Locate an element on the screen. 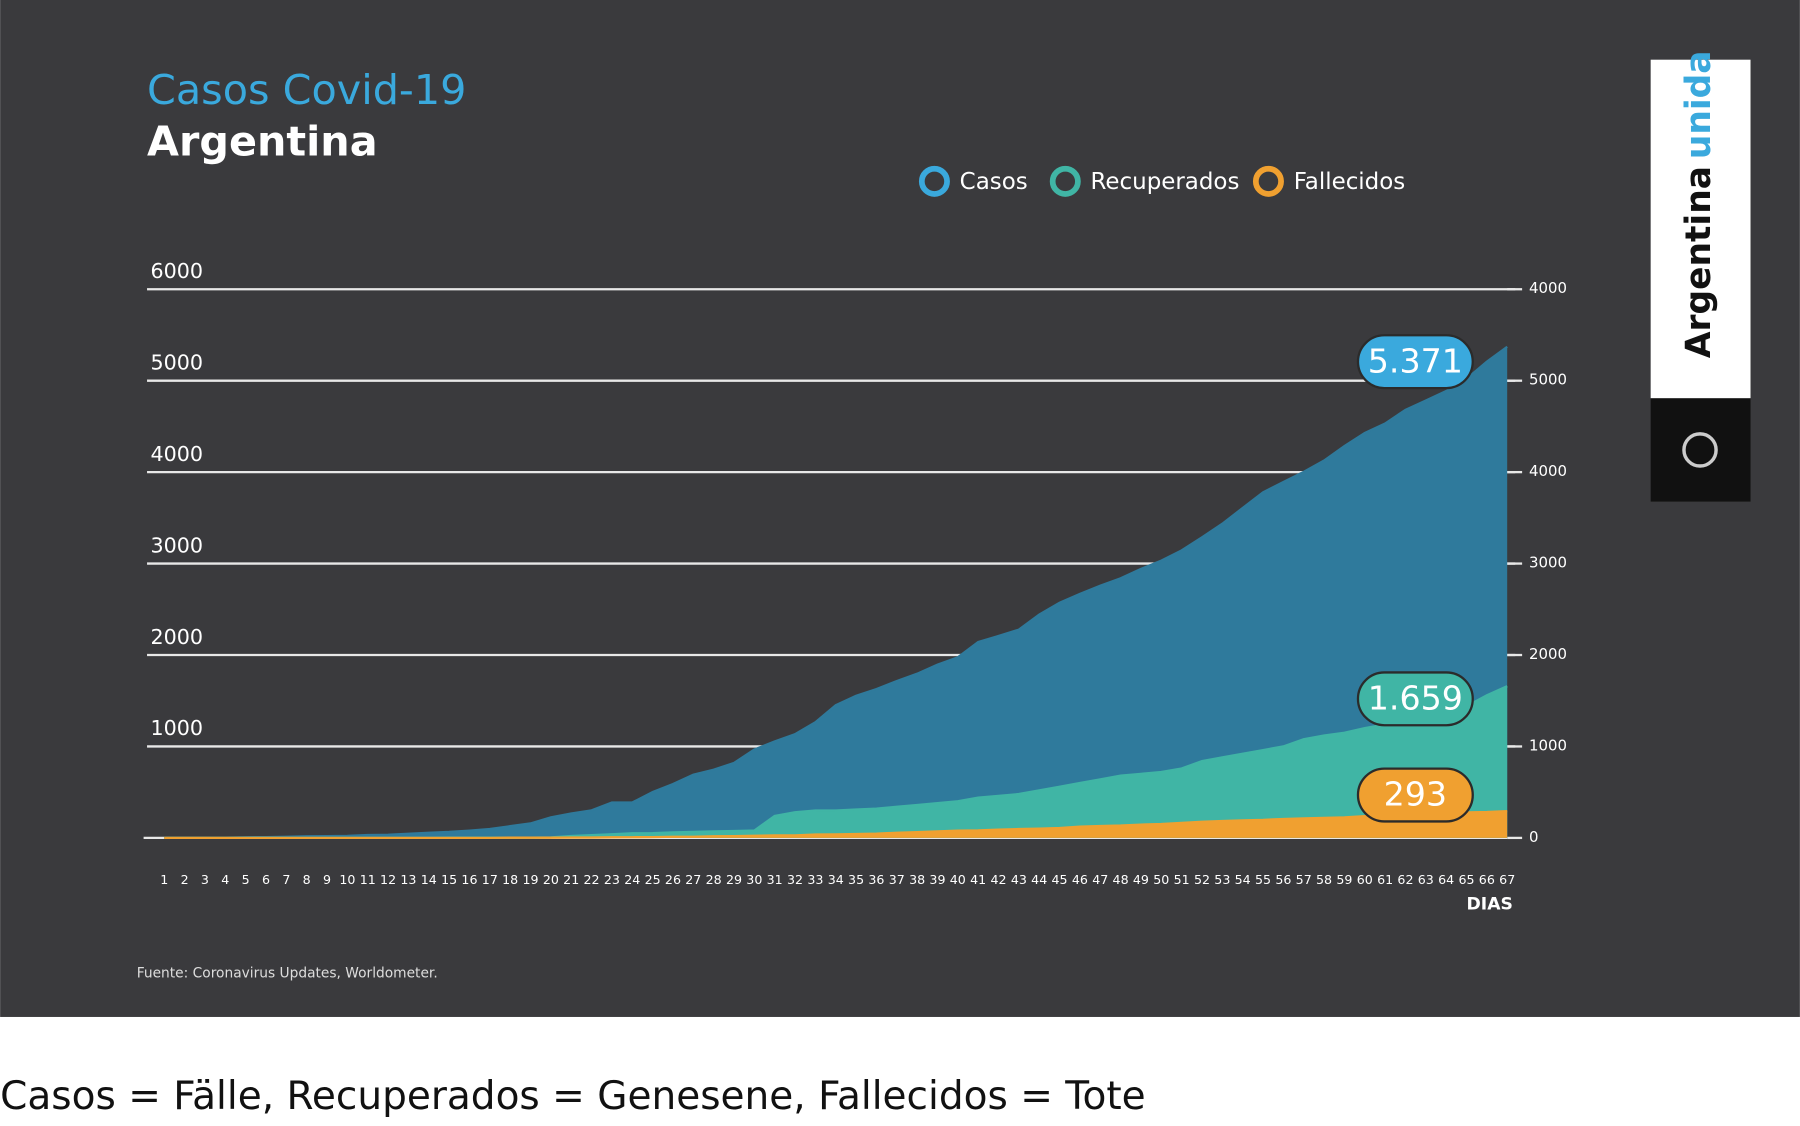 This screenshot has width=1800, height=1126. x-tick-label: 19 is located at coordinates (530, 879).